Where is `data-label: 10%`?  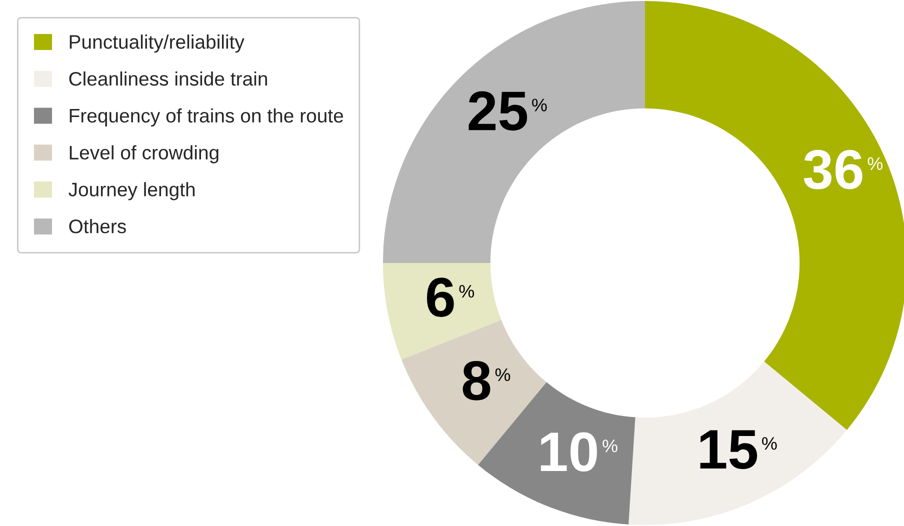
data-label: 10% is located at coordinates (579, 452).